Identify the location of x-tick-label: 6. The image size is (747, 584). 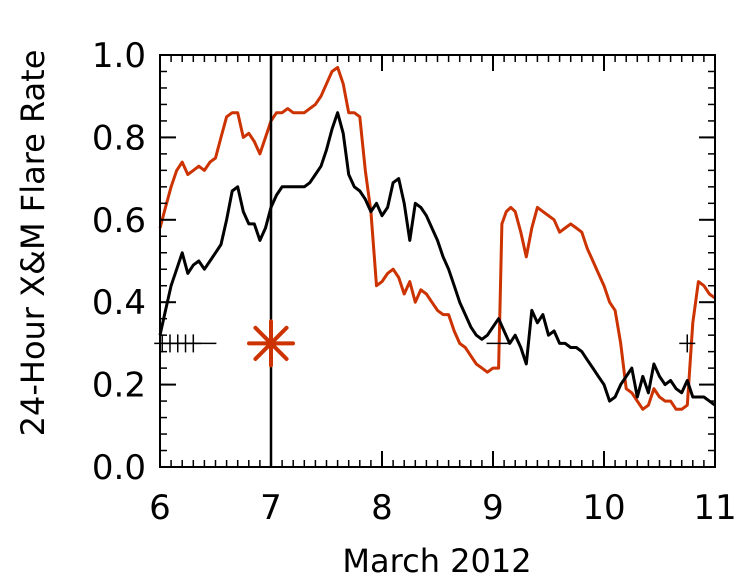
(160, 508).